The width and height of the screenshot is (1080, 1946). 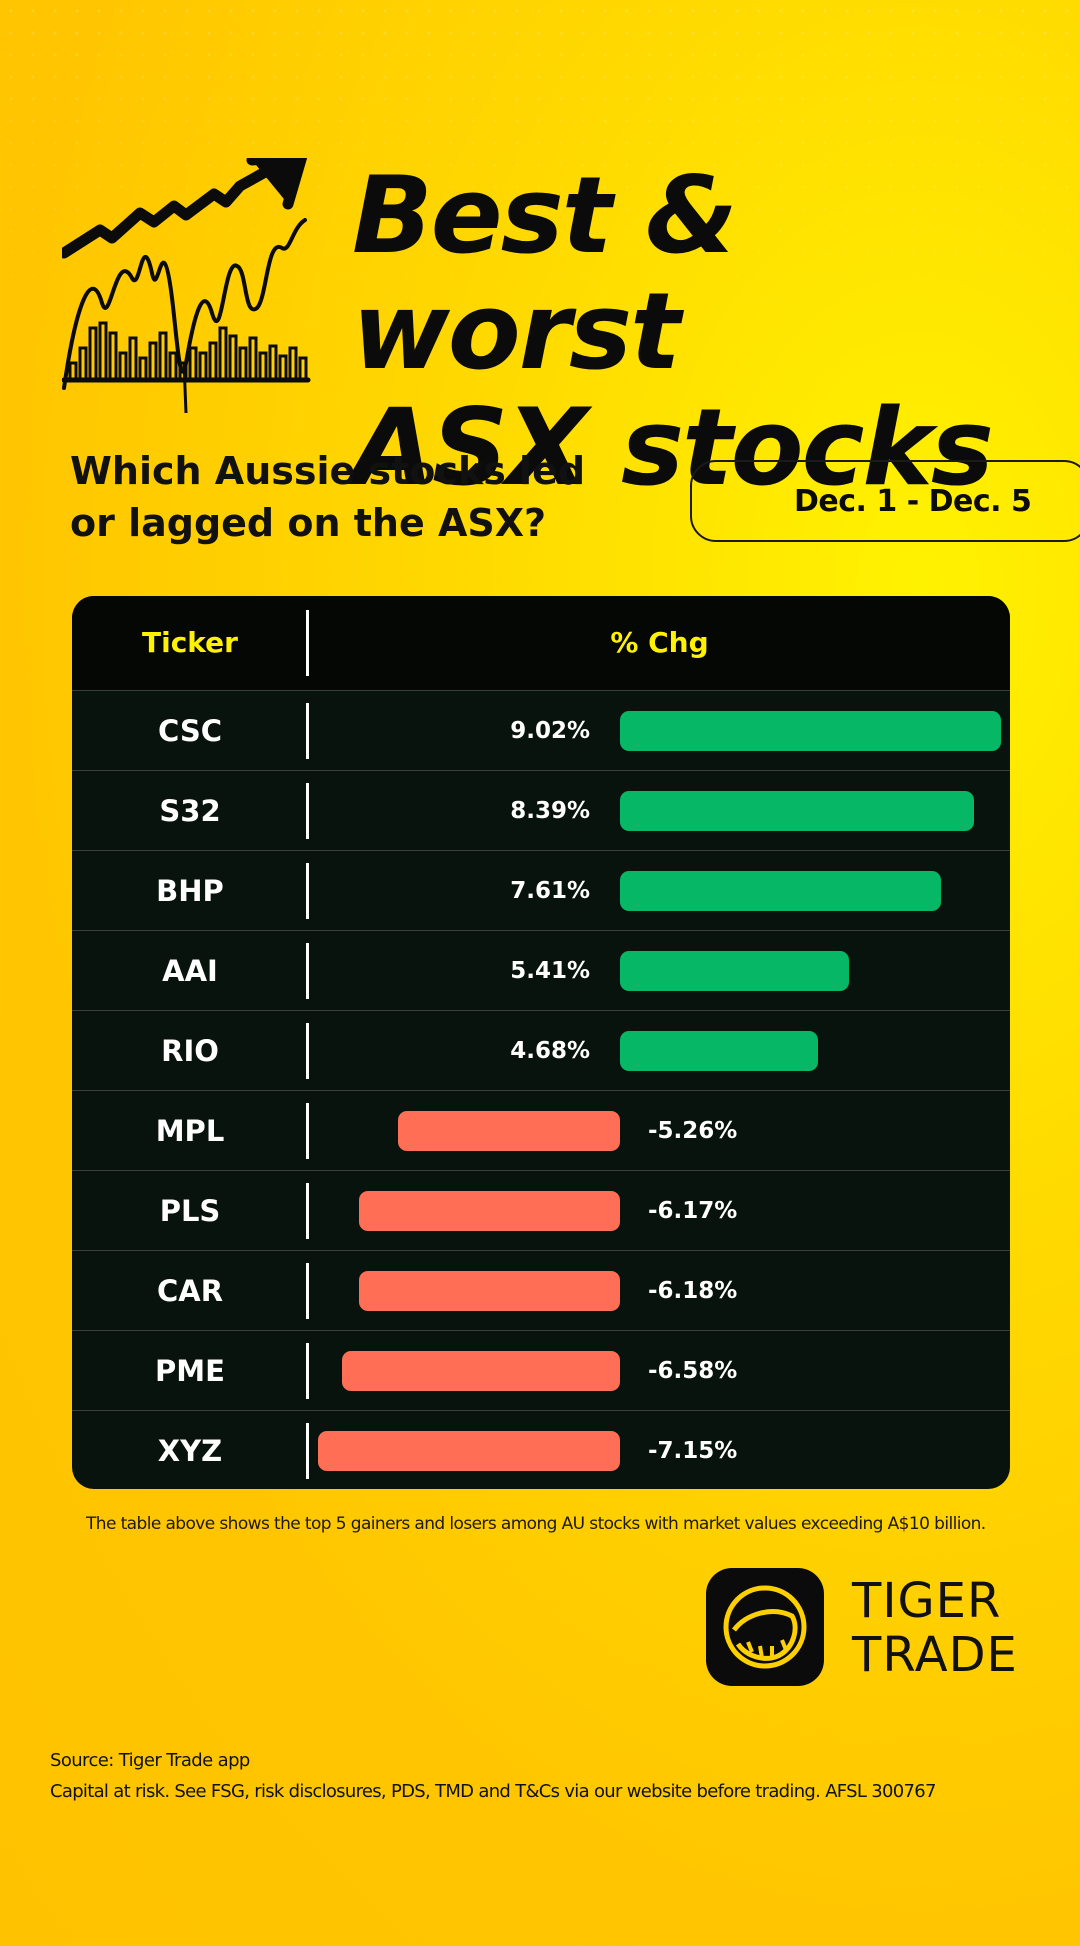 What do you see at coordinates (190, 1131) in the screenshot?
I see `ticker-label: MPL` at bounding box center [190, 1131].